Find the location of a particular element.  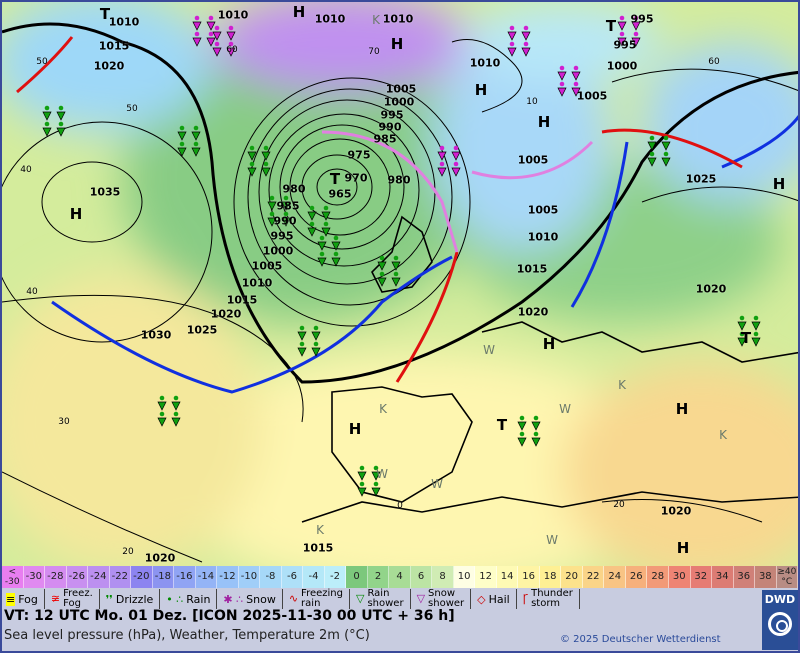

legend-label: Drizzle is located at coordinates (134, 599).